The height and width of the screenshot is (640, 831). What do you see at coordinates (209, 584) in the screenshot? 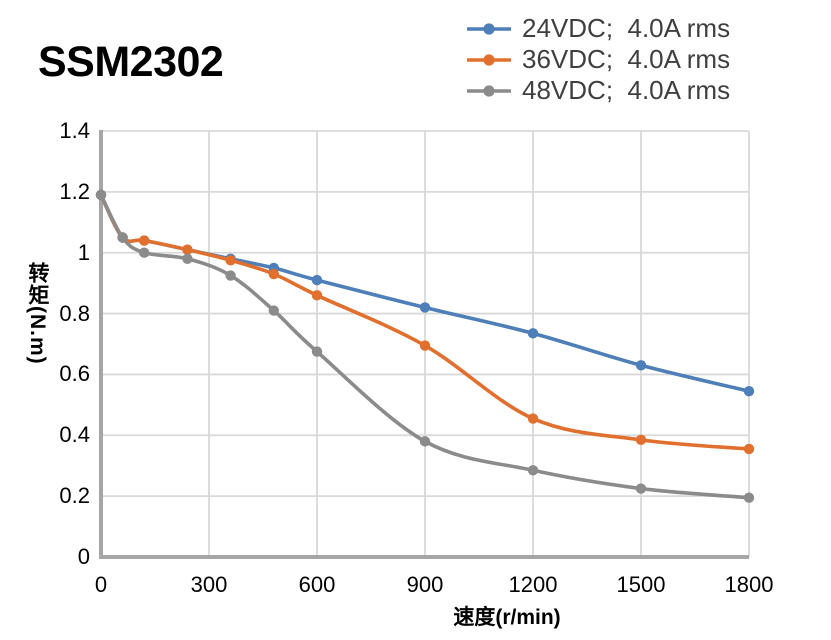
I see `x-tick-label: 300` at bounding box center [209, 584].